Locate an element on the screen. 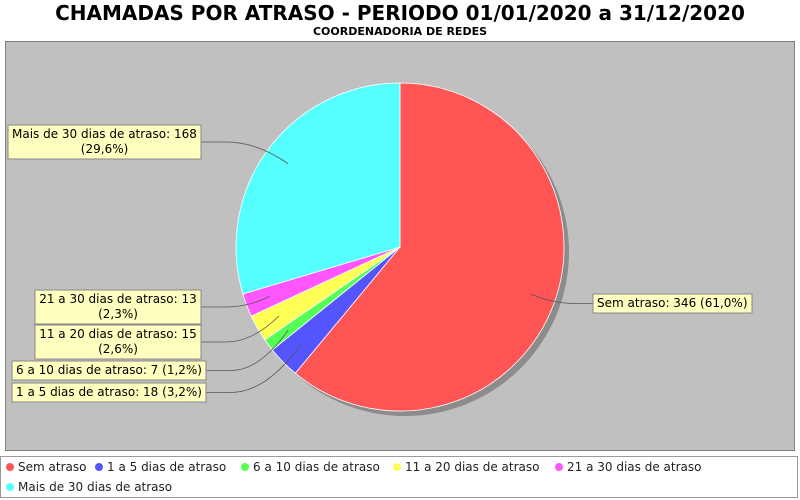  legend-item-3: 11 a 20 dias de atraso is located at coordinates (466, 467).